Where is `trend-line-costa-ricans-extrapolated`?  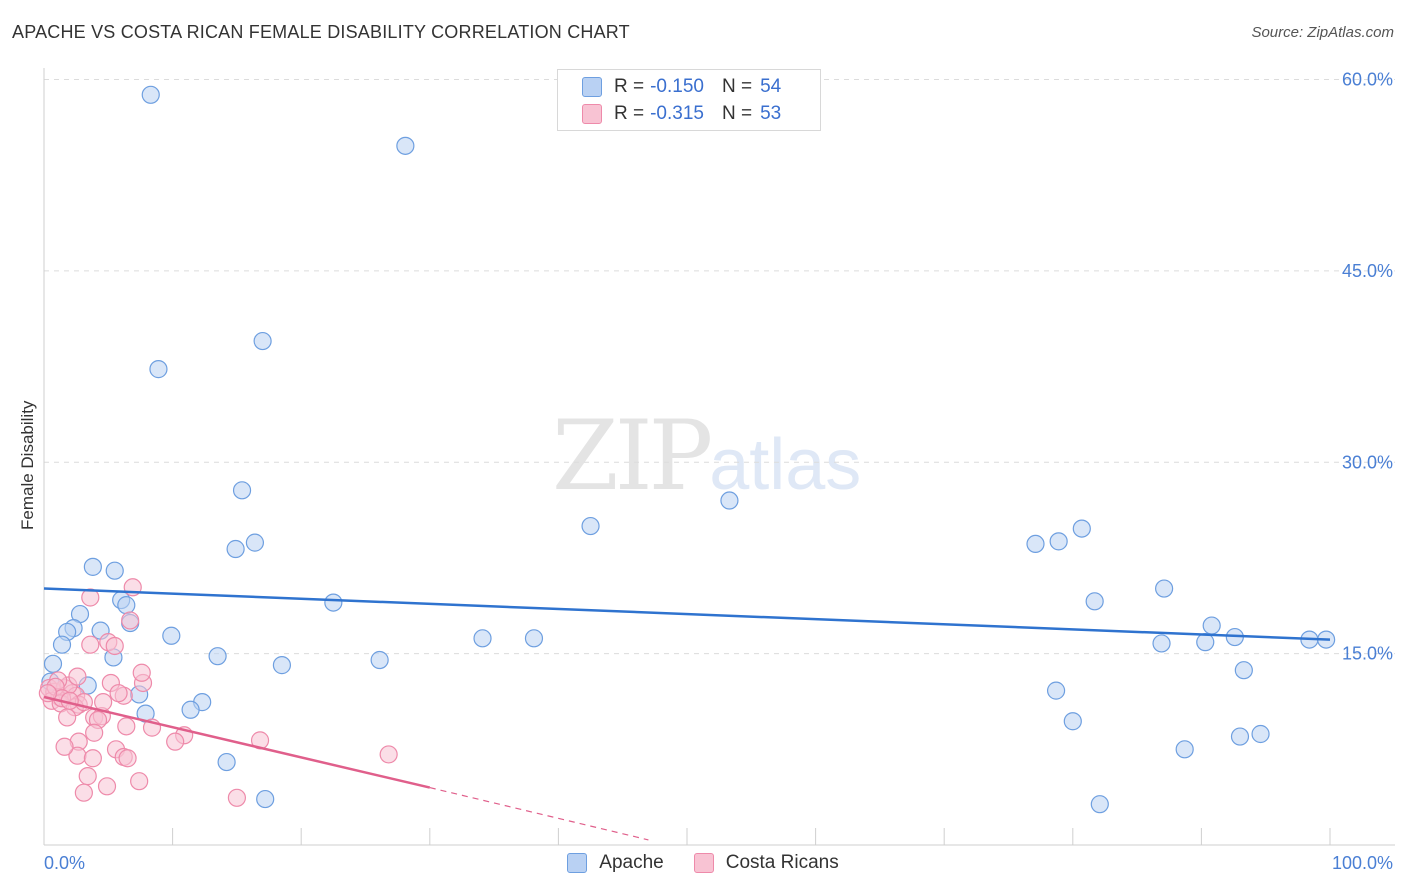
trend-line-costa-ricans-extrapolated is located at coordinates (539, 814).